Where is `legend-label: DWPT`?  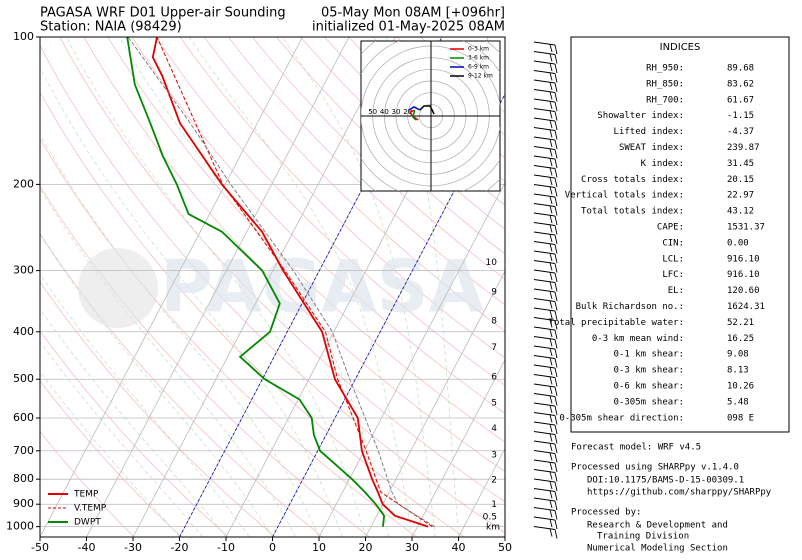
legend-label: DWPT is located at coordinates (87, 523).